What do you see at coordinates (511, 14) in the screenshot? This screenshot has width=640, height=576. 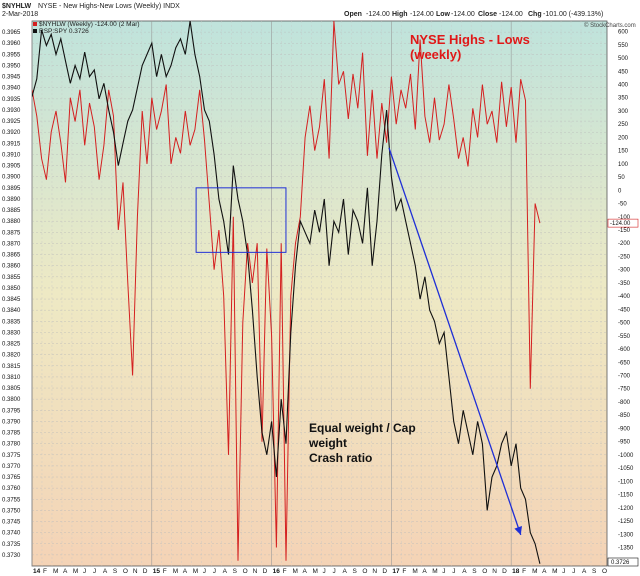 I see `close-value: -124.00` at bounding box center [511, 14].